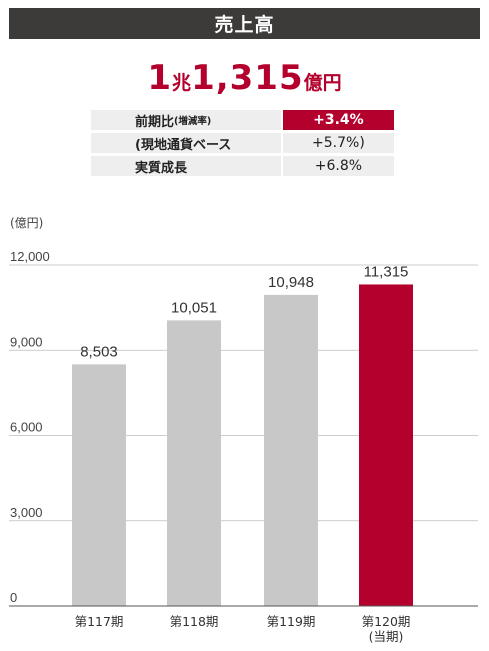 This screenshot has height=651, width=489. Describe the element at coordinates (155, 122) in the screenshot. I see `stat-label-yoy-text: 前期比` at that location.